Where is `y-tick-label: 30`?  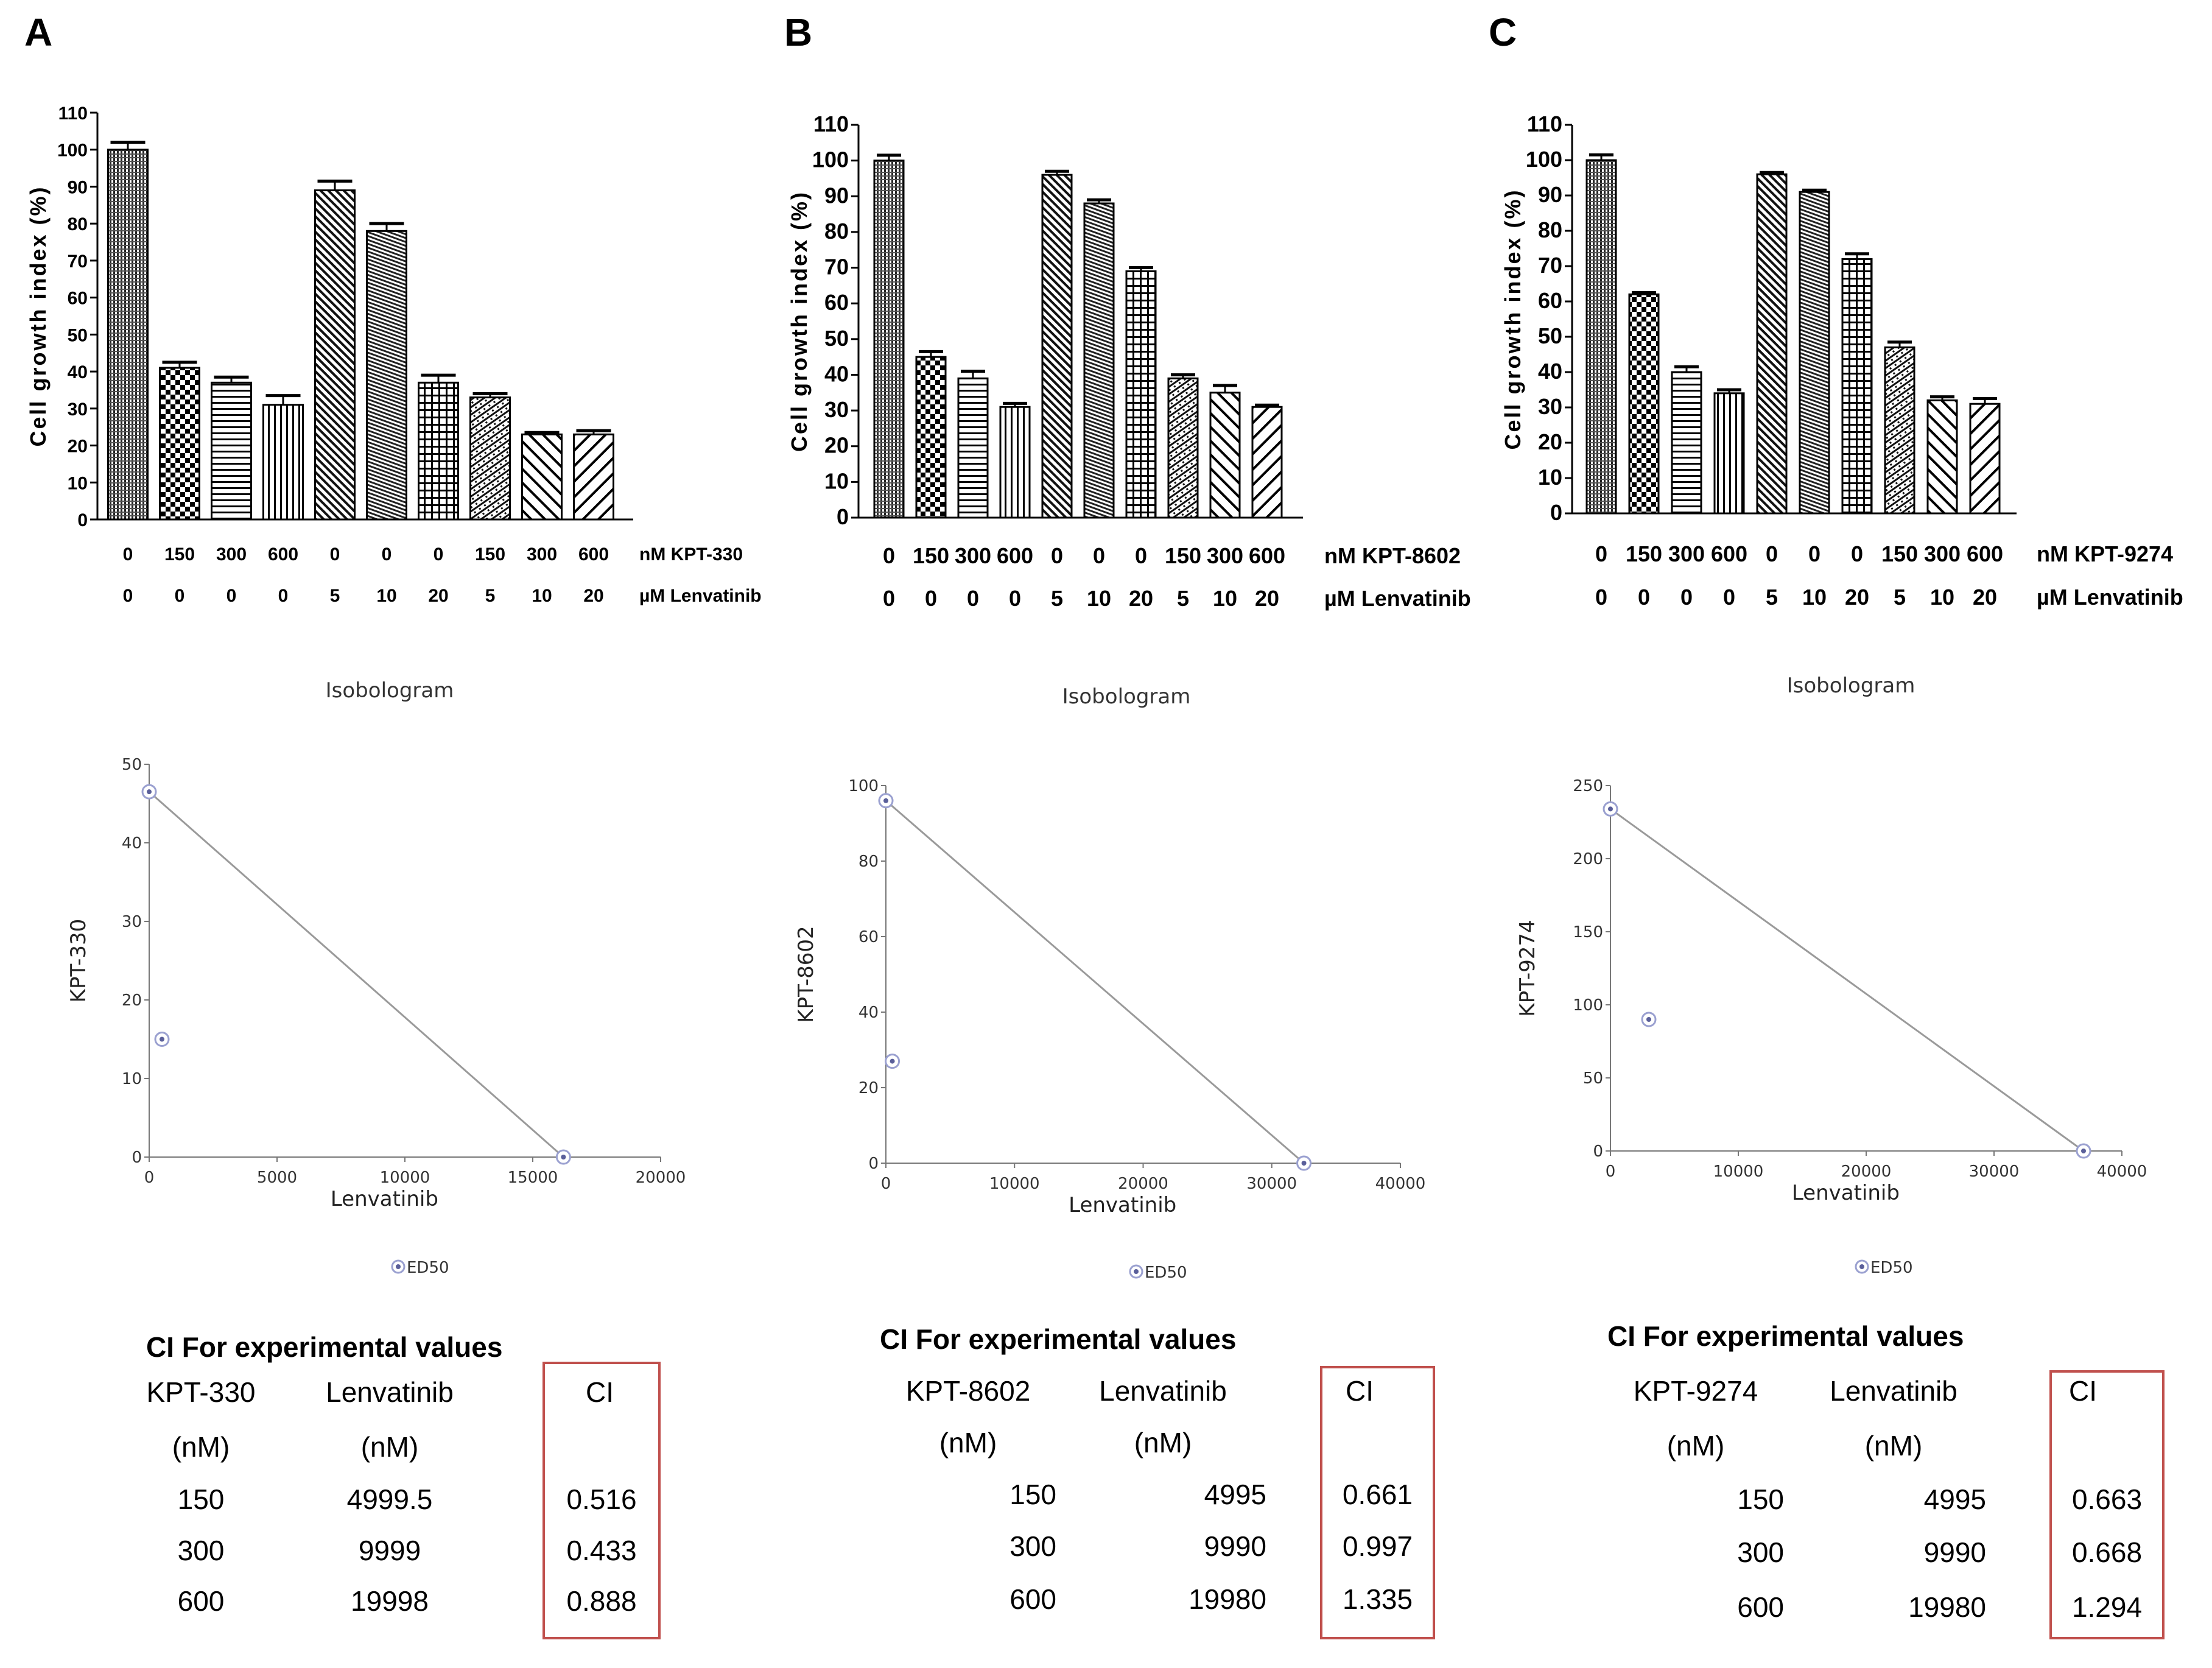 y-tick-label: 30 is located at coordinates (1550, 407).